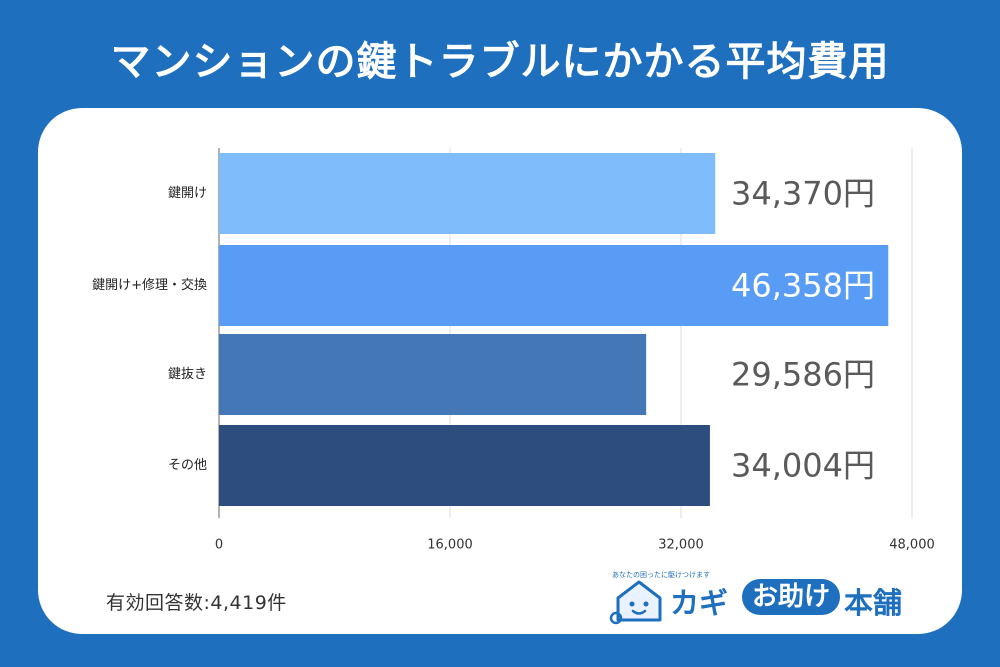 Image resolution: width=1000 pixels, height=667 pixels. Describe the element at coordinates (803, 194) in the screenshot. I see `value-label: 34,370円` at that location.